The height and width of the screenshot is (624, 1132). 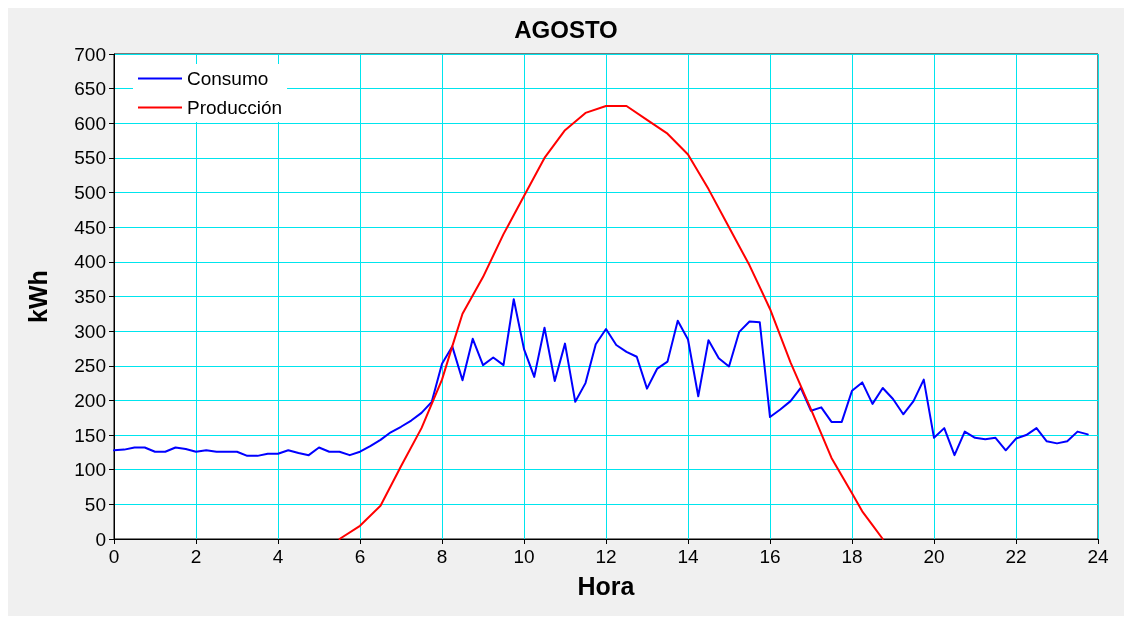 I want to click on y-tick-label: 700, so click(x=90, y=54).